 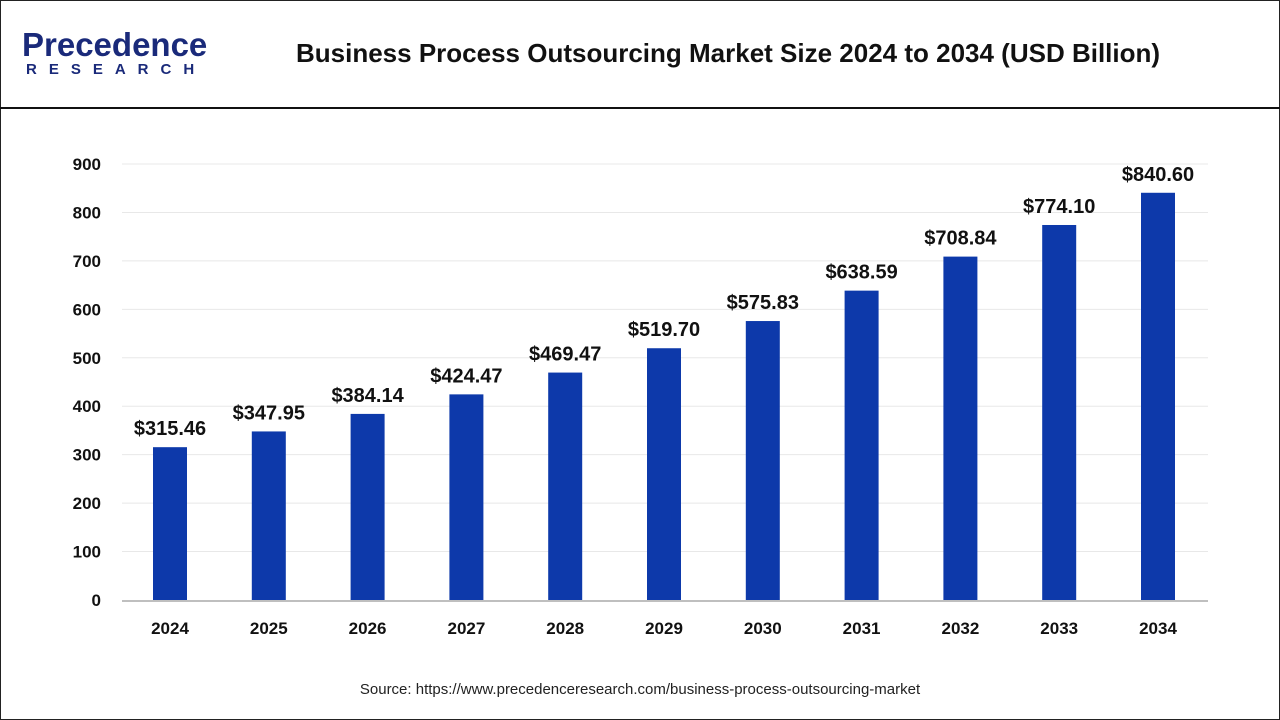 I want to click on x-tick-label: 2032, so click(x=960, y=628).